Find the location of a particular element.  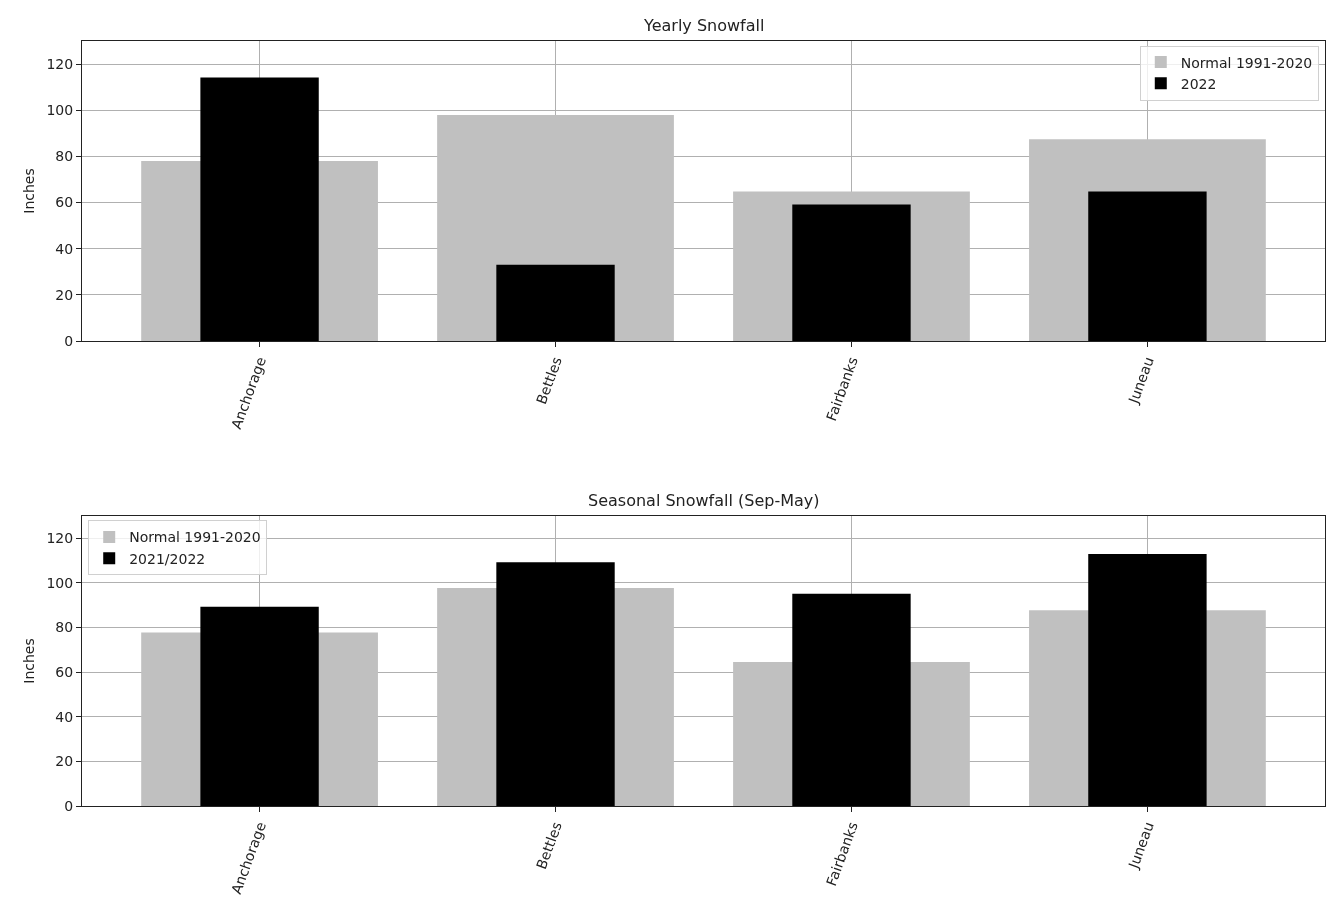

chart-title: Yearly Snowfall is located at coordinates (704, 25).